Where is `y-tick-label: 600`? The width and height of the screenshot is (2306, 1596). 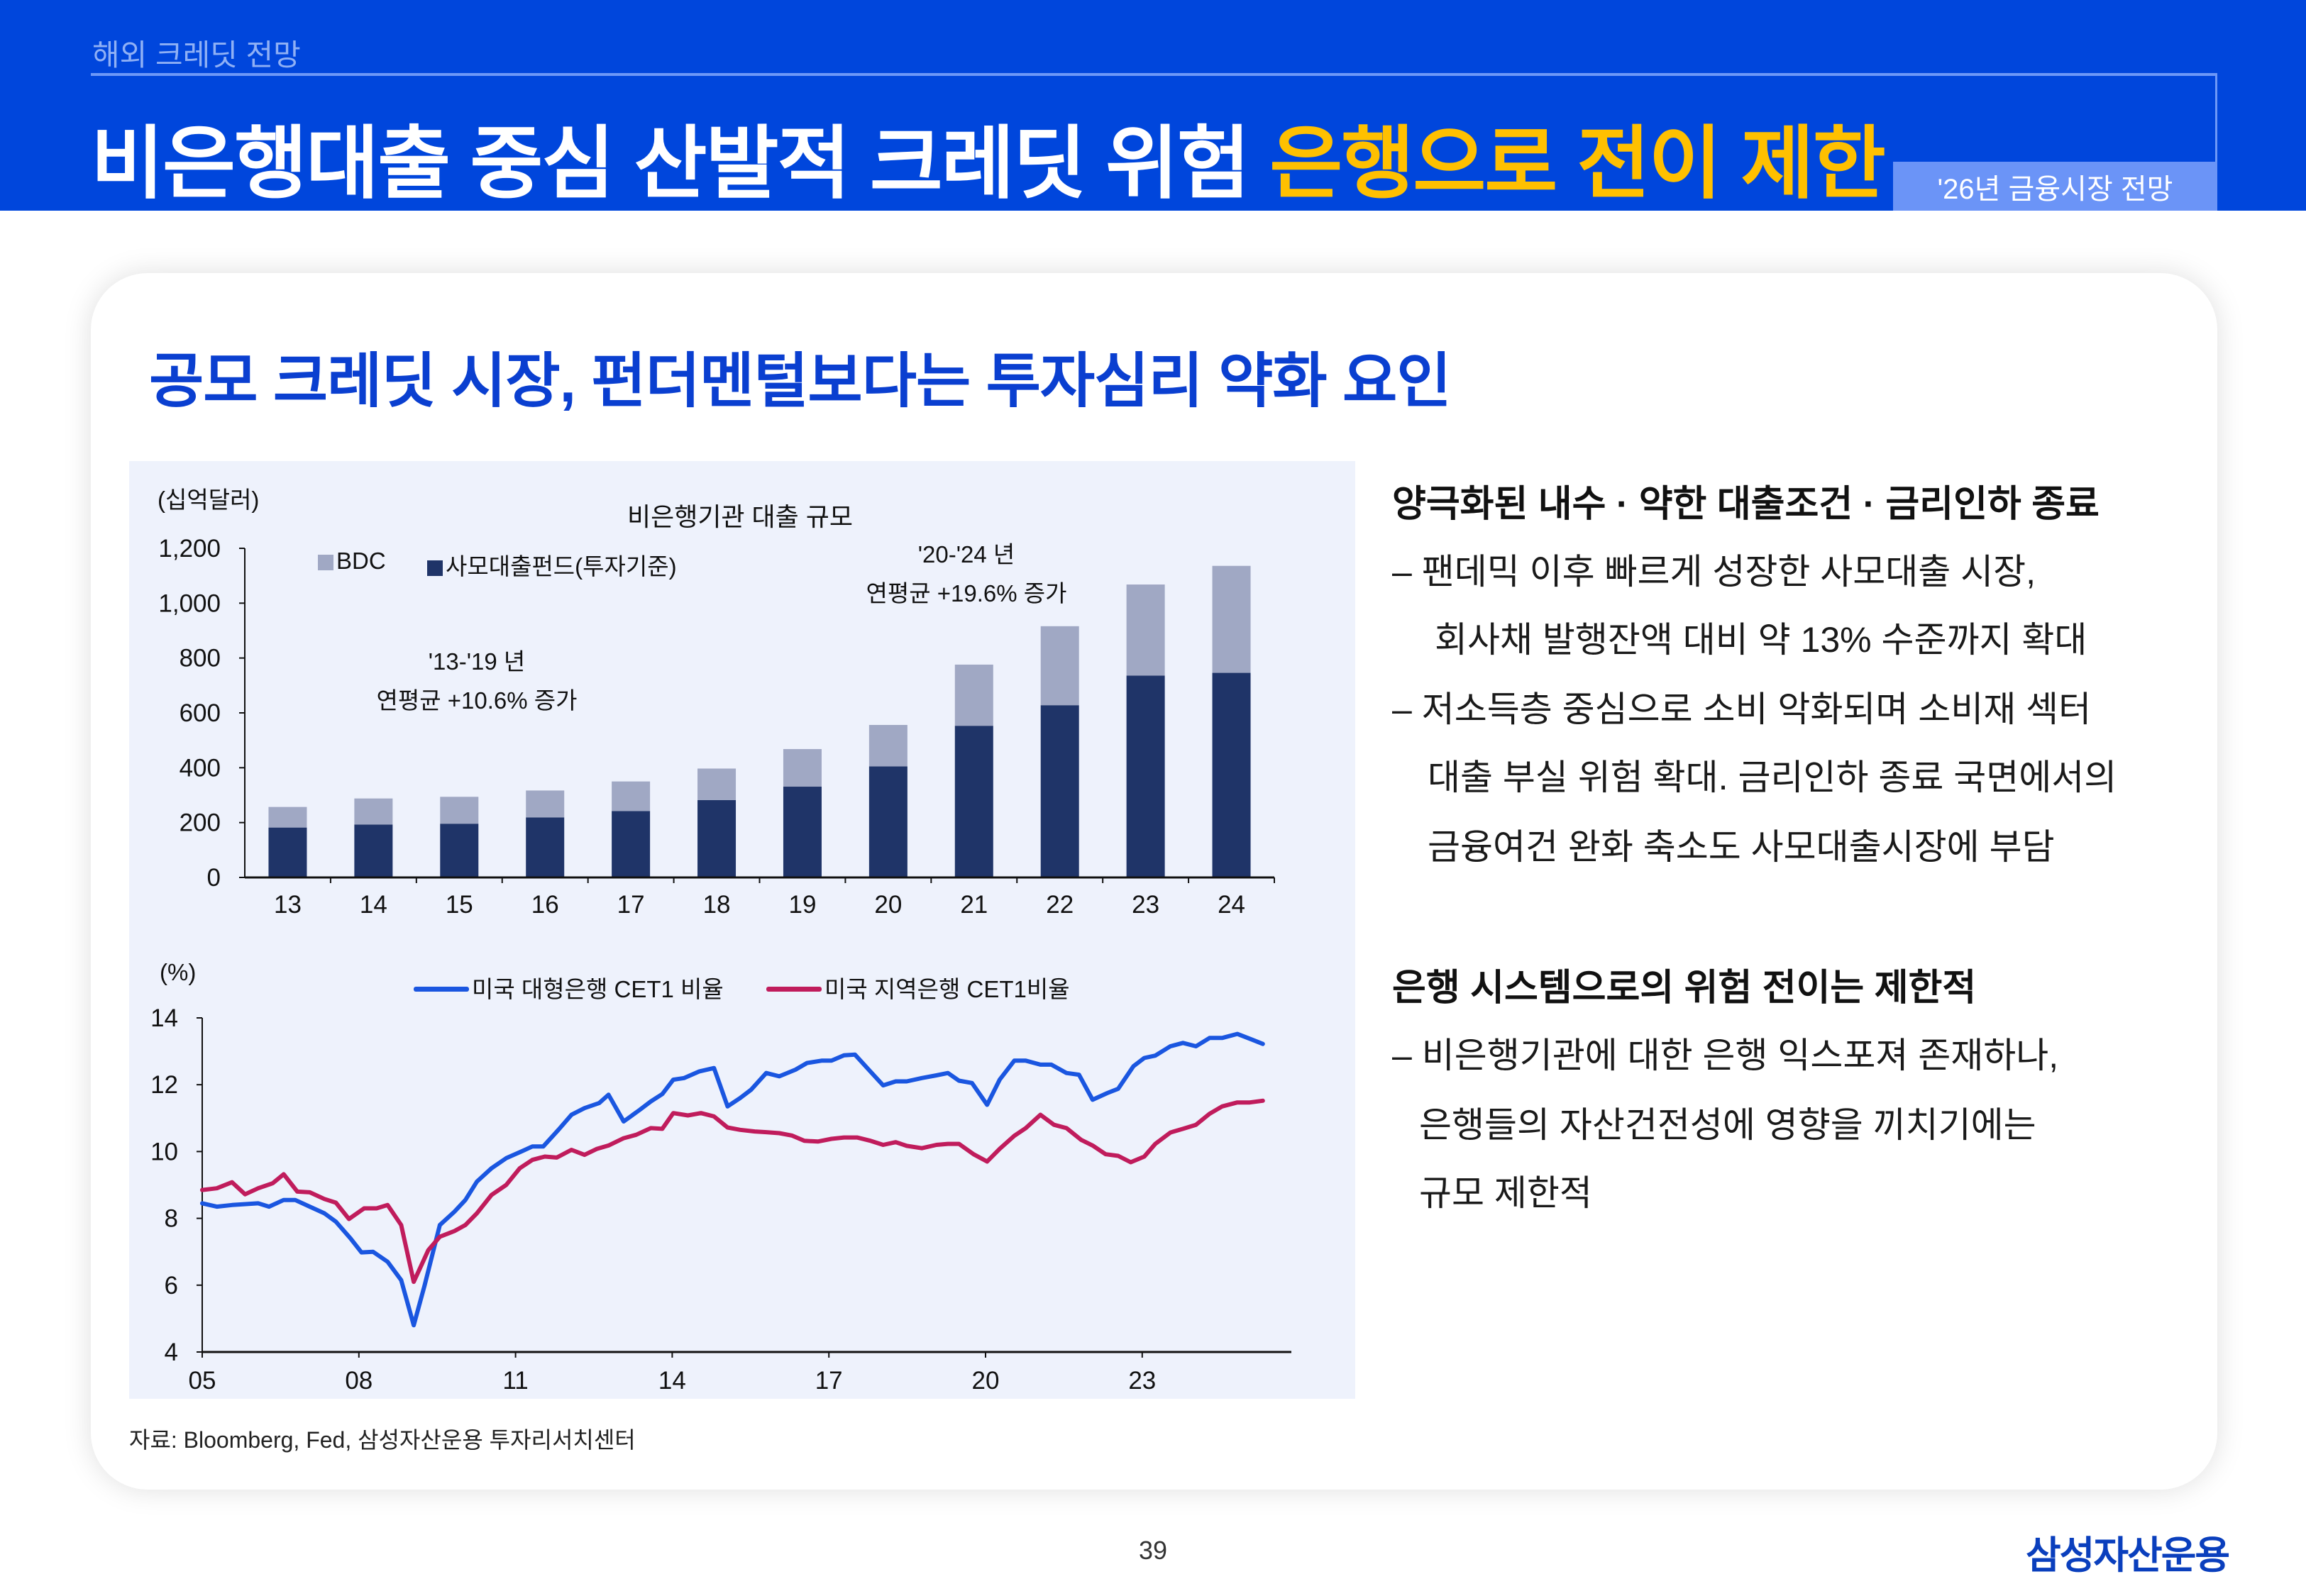 y-tick-label: 600 is located at coordinates (200, 713).